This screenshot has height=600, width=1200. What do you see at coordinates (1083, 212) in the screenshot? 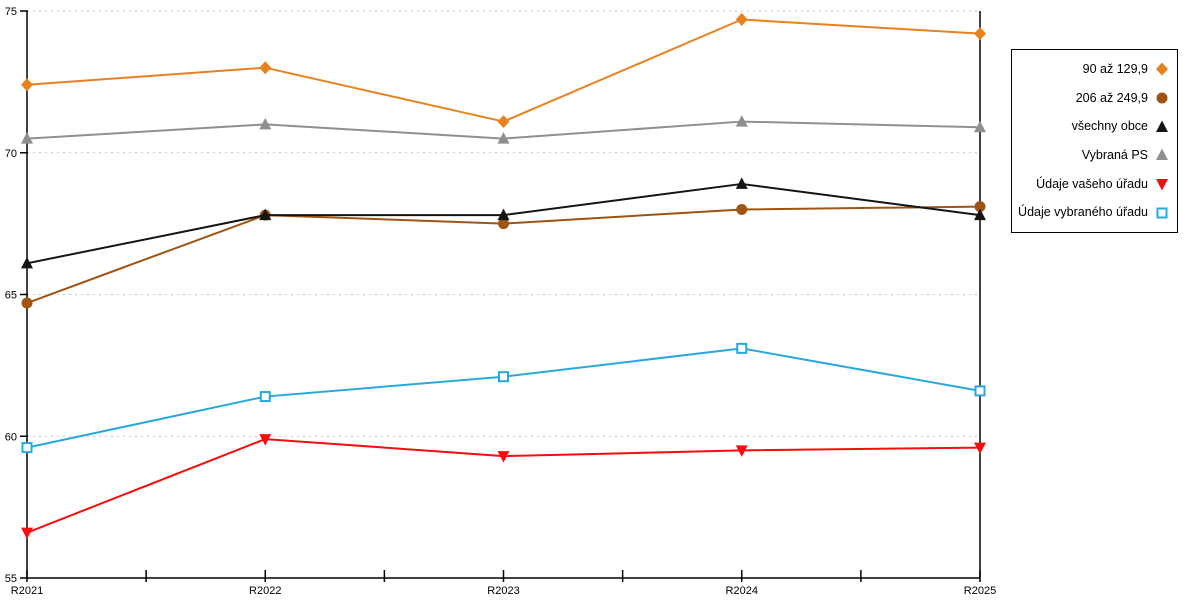
I see `legend-label: Údaje vybraného úřadu` at bounding box center [1083, 212].